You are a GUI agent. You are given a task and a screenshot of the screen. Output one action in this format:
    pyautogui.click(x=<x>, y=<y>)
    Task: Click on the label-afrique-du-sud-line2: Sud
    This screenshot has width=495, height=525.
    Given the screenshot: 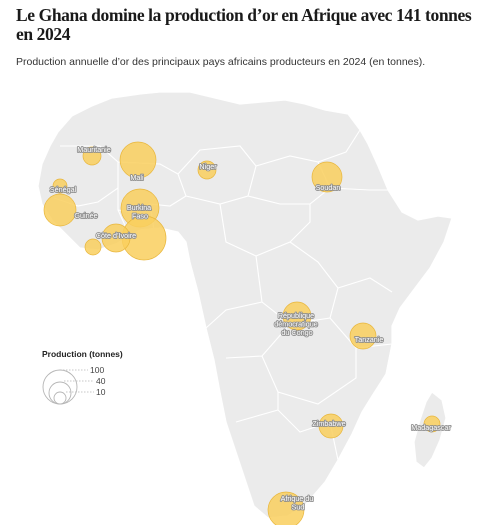 What is the action you would take?
    pyautogui.click(x=298, y=507)
    